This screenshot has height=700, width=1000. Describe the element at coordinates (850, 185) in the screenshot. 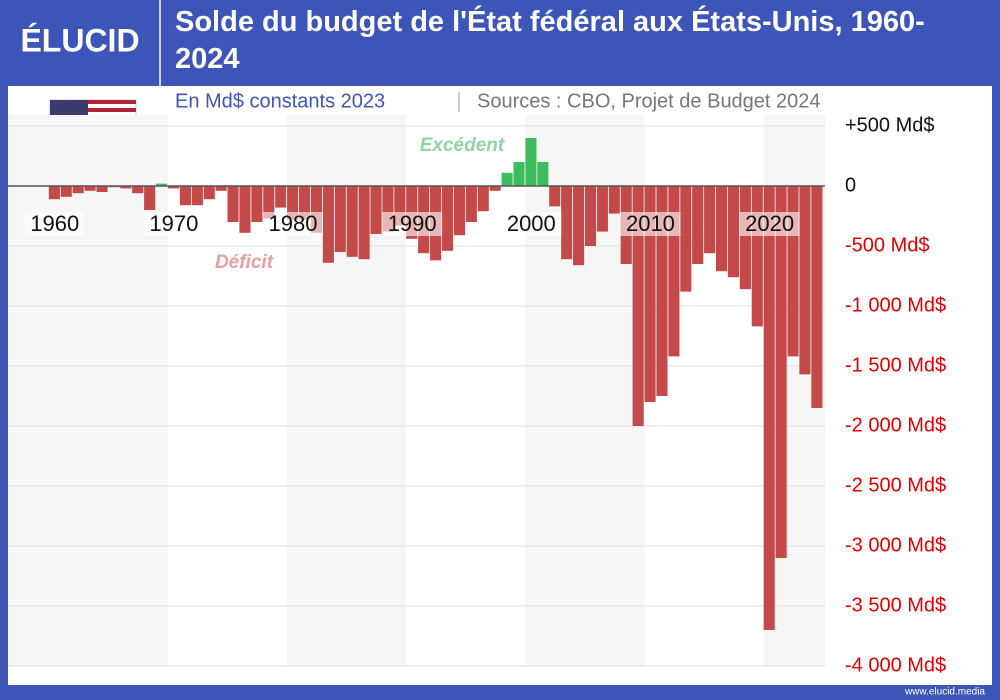

I see `y-tick-label: 0` at that location.